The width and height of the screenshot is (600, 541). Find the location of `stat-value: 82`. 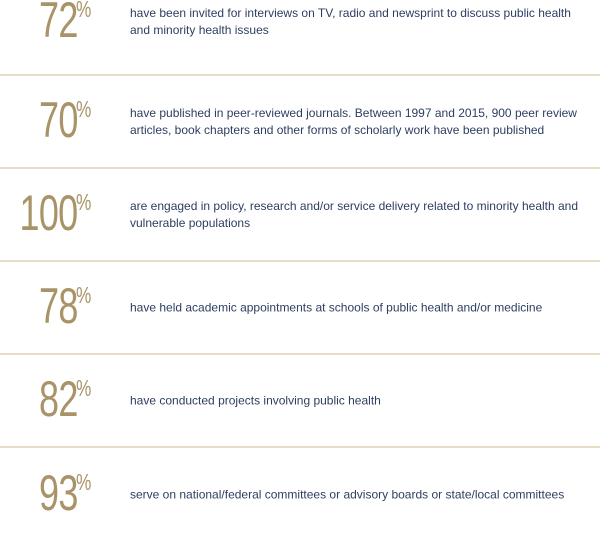

stat-value: 82 is located at coordinates (58, 398).